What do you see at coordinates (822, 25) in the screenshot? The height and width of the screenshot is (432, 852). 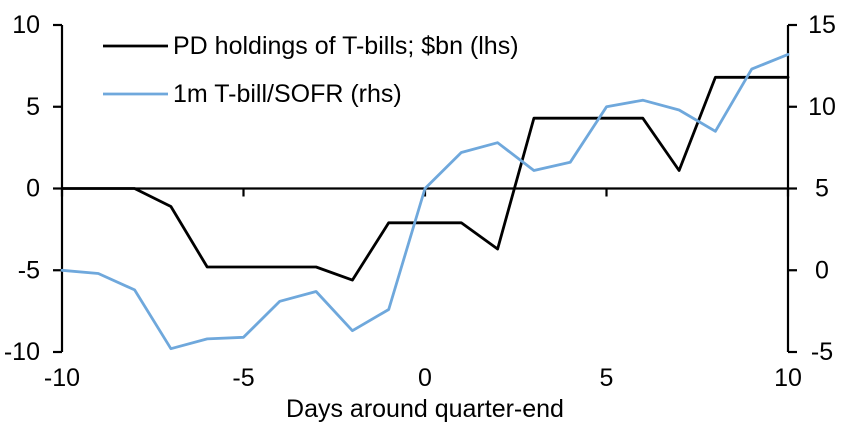 I see `y-axis-right-tick-label: 15` at bounding box center [822, 25].